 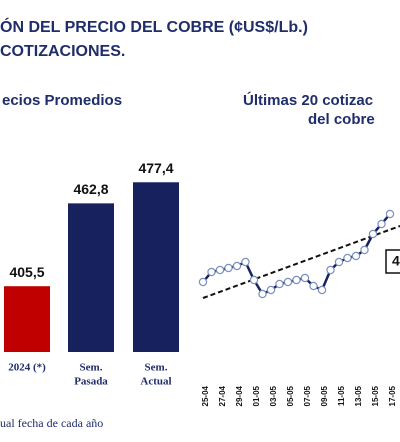 What do you see at coordinates (301, 262) in the screenshot?
I see `trend-line` at bounding box center [301, 262].